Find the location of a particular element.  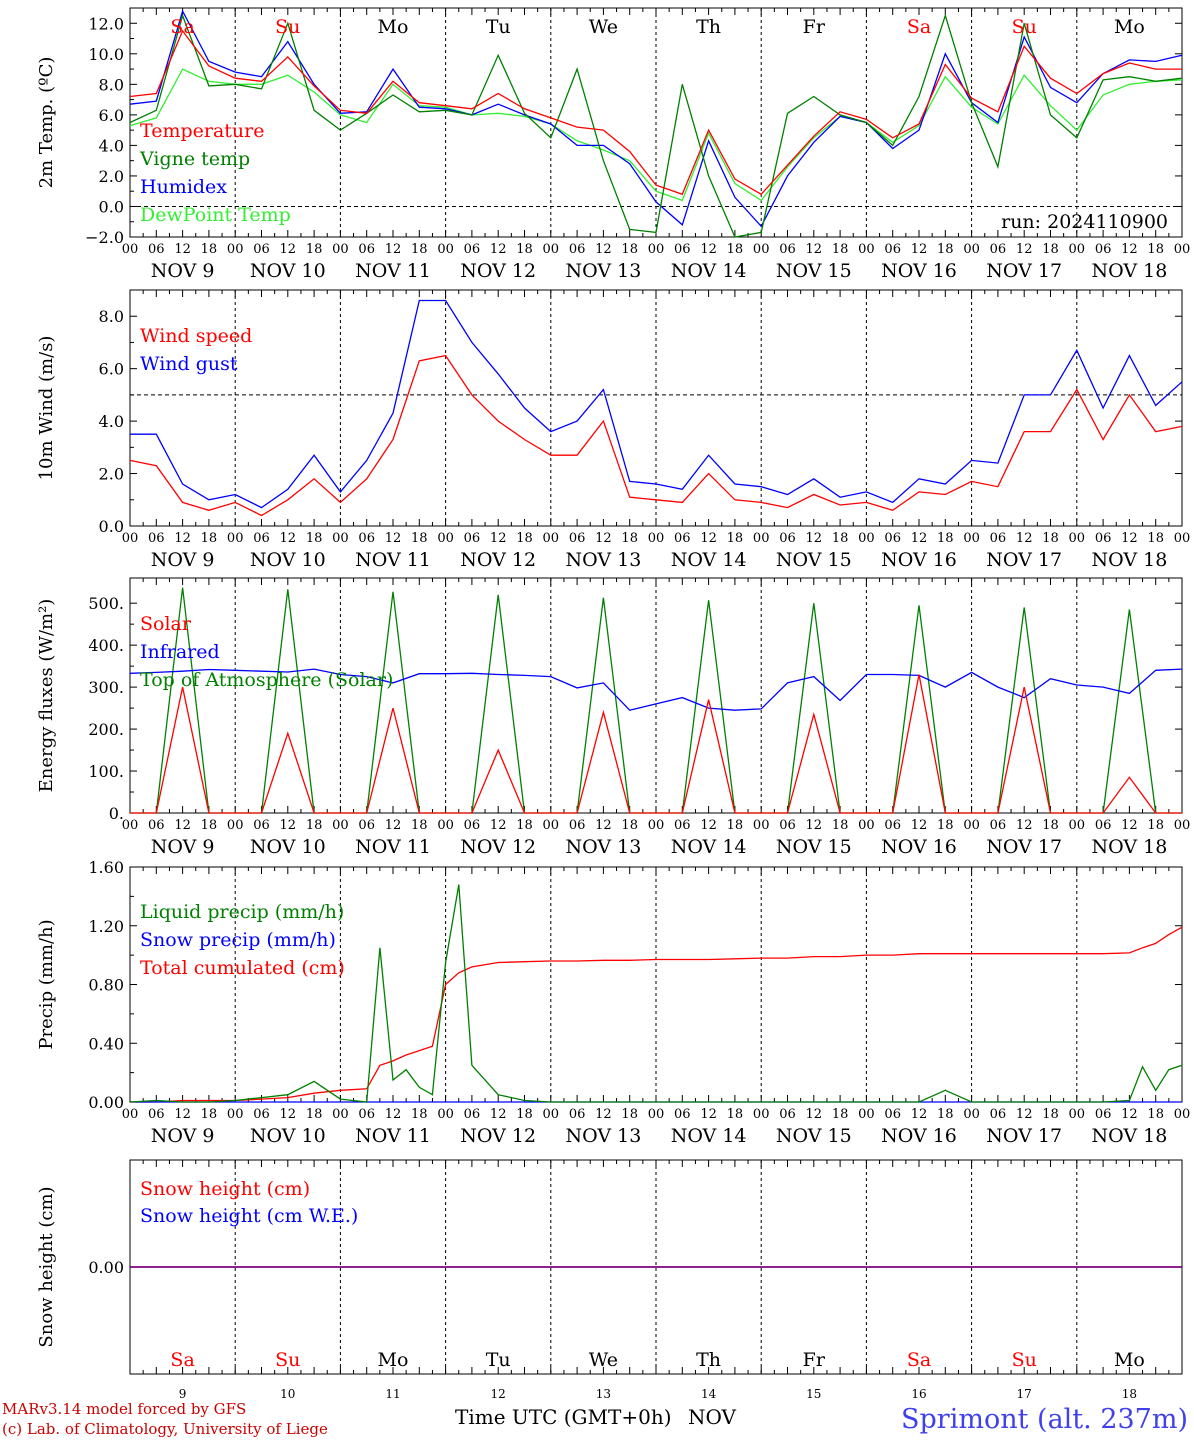

y-tick-label: 6.0 is located at coordinates (111, 369).